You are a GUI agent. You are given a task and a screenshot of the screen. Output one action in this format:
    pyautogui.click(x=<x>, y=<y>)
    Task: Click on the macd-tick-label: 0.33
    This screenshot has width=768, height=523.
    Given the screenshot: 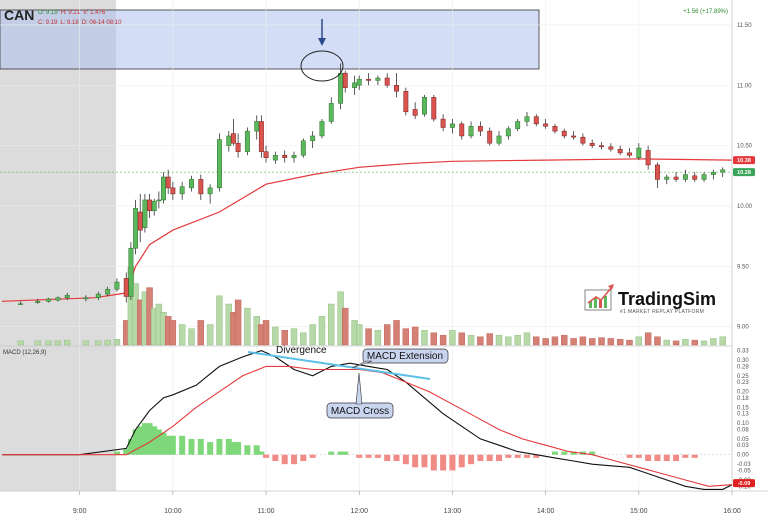 What is the action you would take?
    pyautogui.click(x=743, y=352)
    